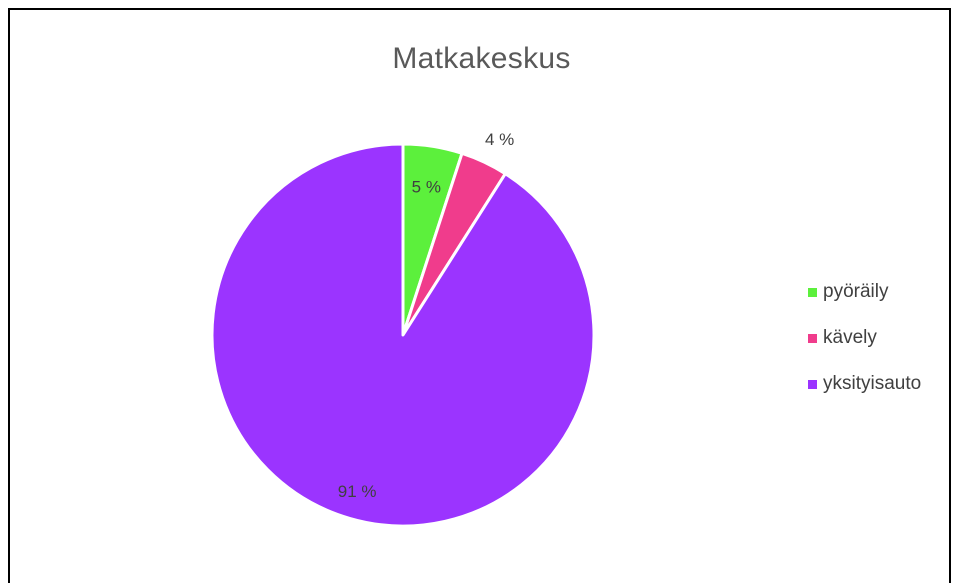 This screenshot has height=585, width=959. Describe the element at coordinates (812, 292) in the screenshot. I see `legend-swatch-pyoraily` at that location.